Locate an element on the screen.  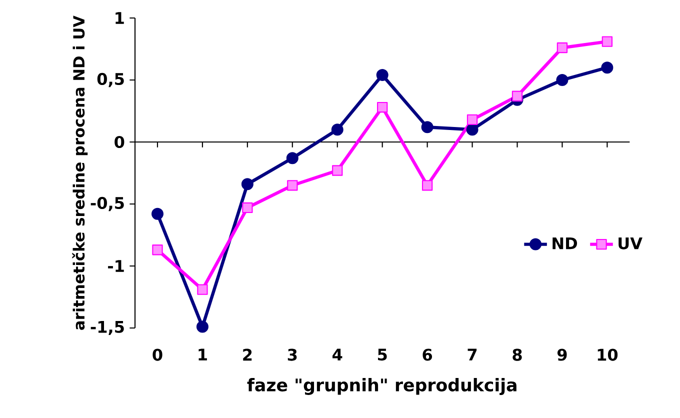
x-tick-label: 4 is located at coordinates (337, 354).